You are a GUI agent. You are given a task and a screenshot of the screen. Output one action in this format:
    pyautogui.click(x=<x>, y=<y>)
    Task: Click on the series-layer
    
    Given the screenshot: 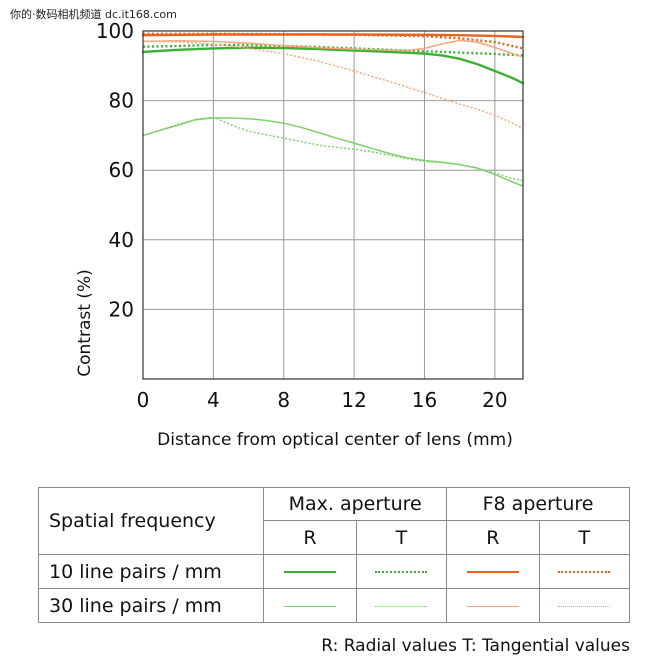 What is the action you would take?
    pyautogui.click(x=333, y=109)
    